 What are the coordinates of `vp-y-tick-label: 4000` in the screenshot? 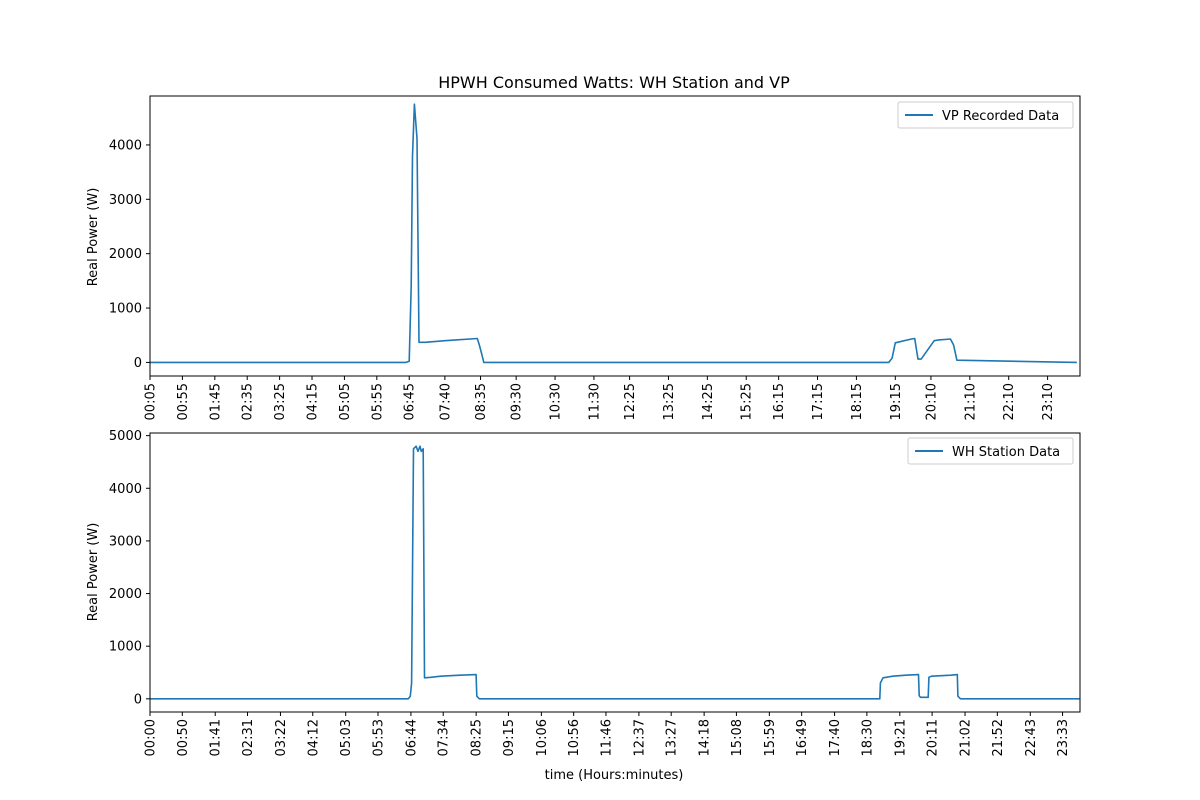 It's located at (125, 145).